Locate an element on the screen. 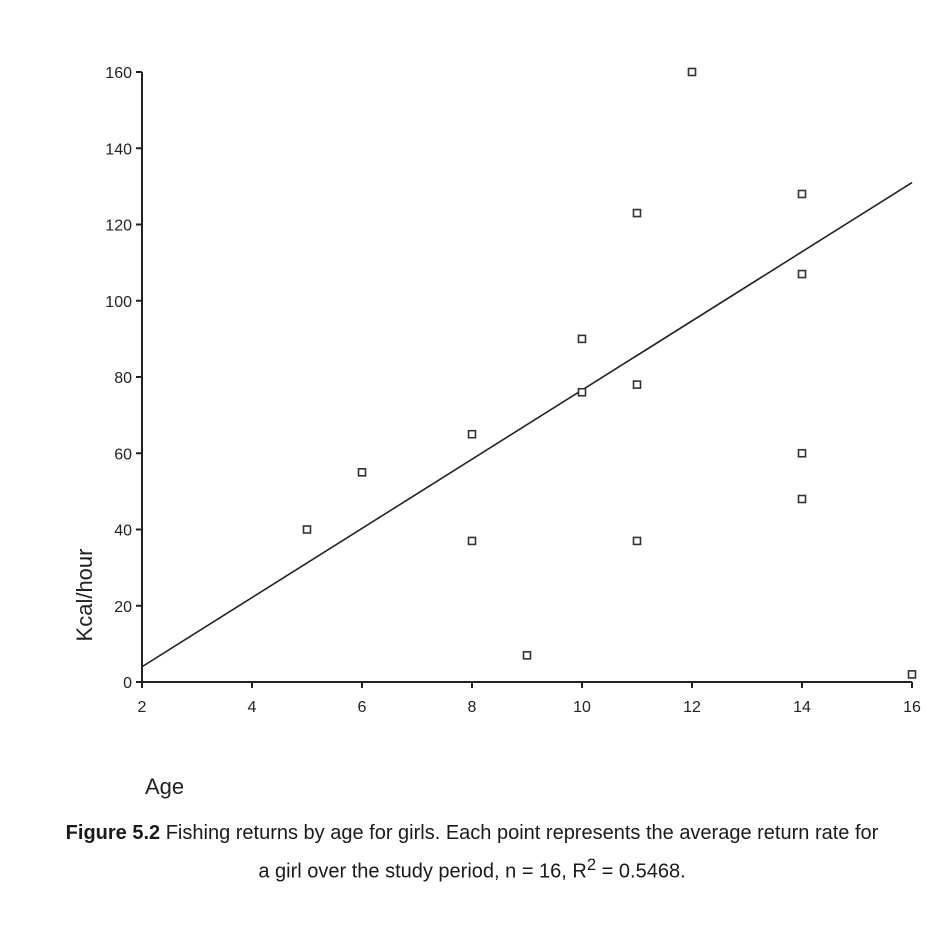 Image resolution: width=944 pixels, height=938 pixels. y-tick-label: 140 is located at coordinates (118, 149).